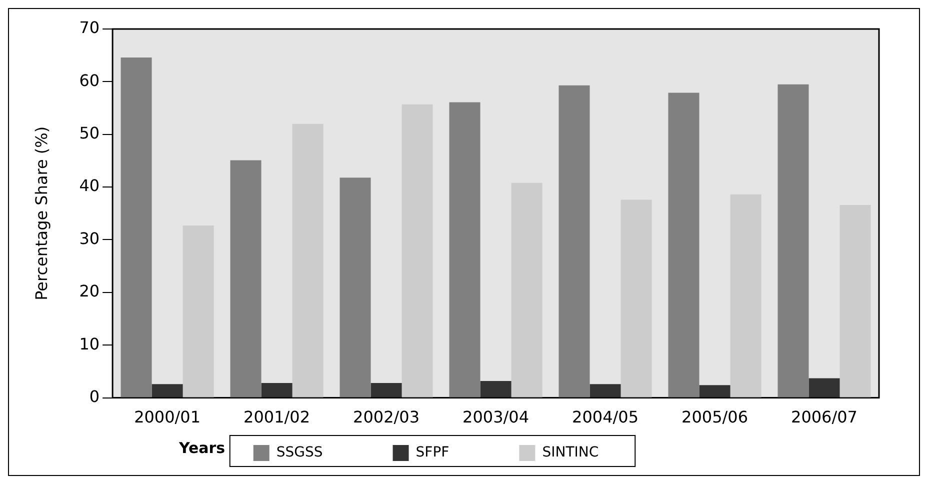  Describe the element at coordinates (715, 417) in the screenshot. I see `x-tick-label: 2005/06` at that location.